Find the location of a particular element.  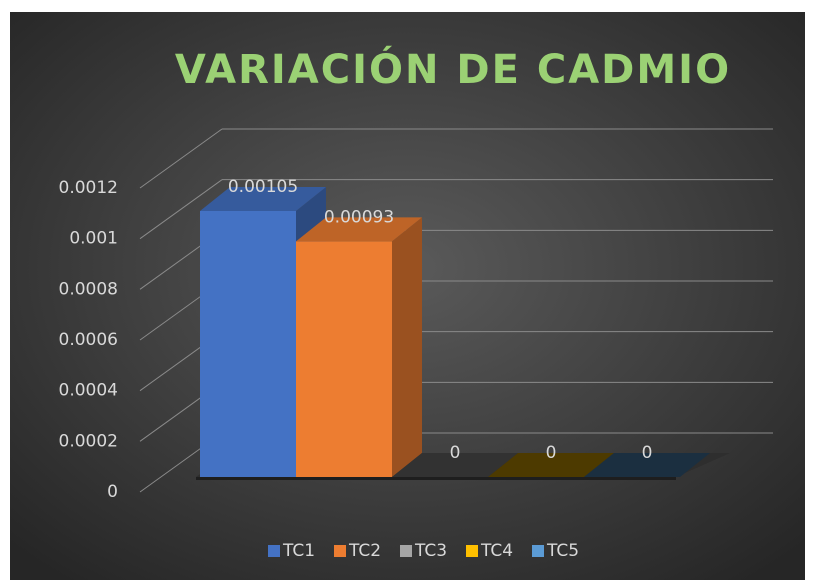

bar-side is located at coordinates (407, 347).